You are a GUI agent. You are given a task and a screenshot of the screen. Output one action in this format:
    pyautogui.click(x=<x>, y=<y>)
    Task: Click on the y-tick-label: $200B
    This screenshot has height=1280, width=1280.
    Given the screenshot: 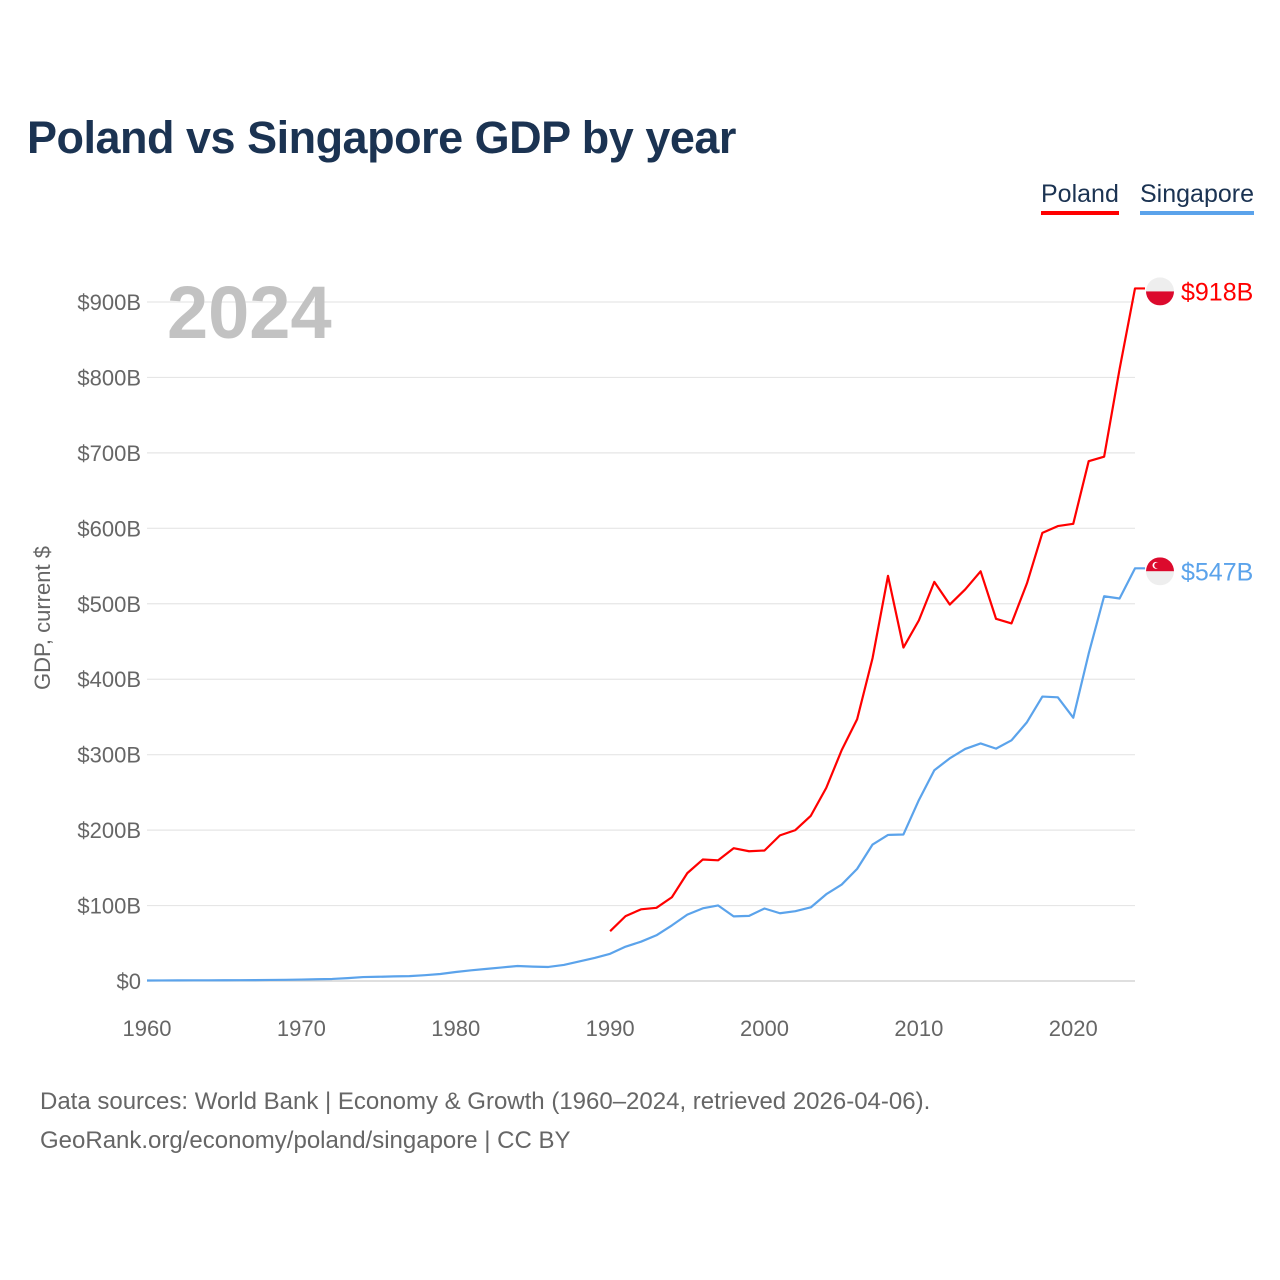 What is the action you would take?
    pyautogui.click(x=109, y=830)
    